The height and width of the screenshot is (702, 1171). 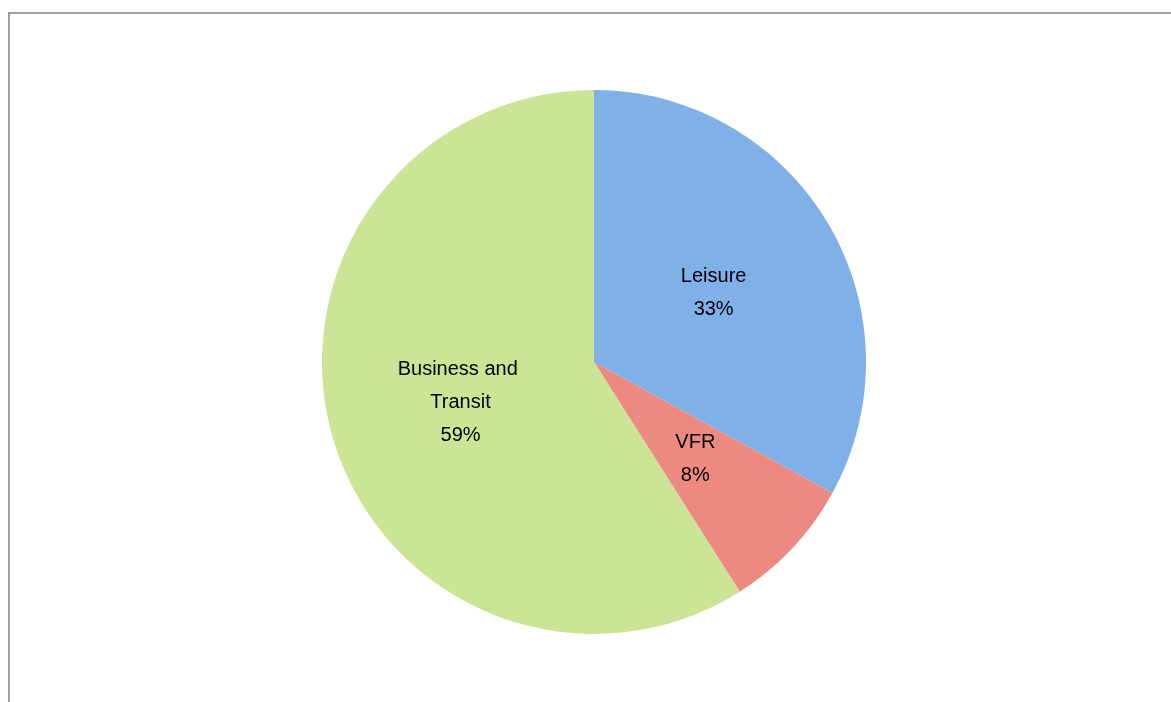 I want to click on slice-label: VFR, so click(x=695, y=440).